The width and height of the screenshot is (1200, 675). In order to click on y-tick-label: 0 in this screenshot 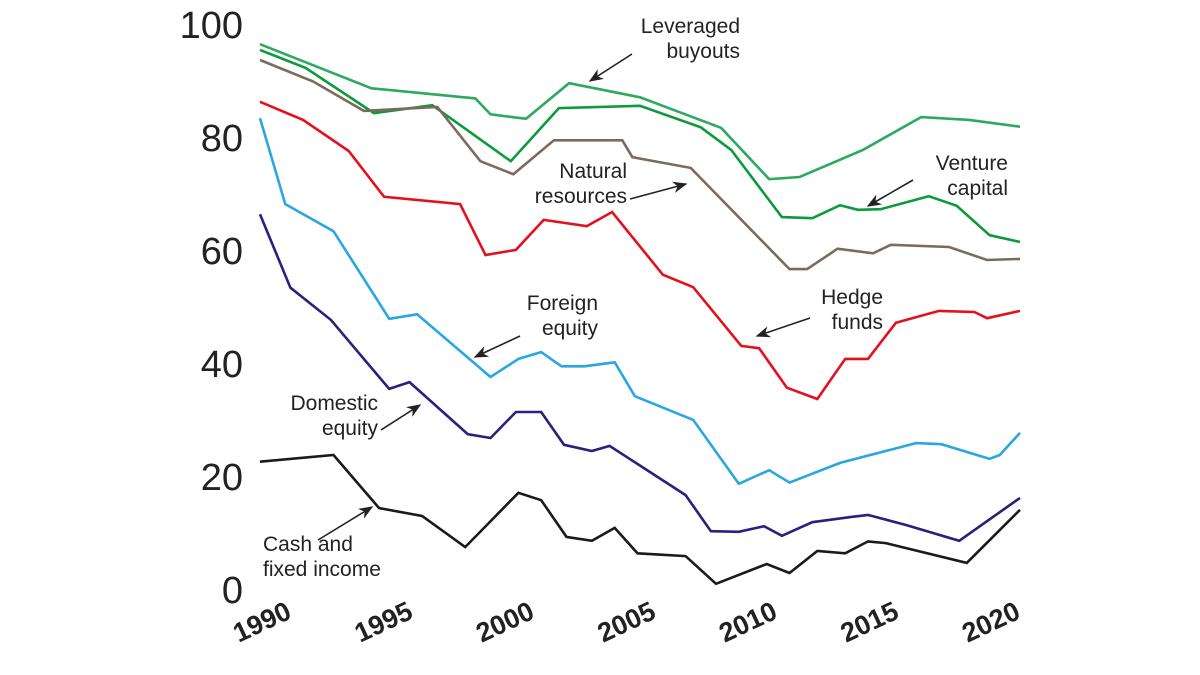, I will do `click(232, 591)`.